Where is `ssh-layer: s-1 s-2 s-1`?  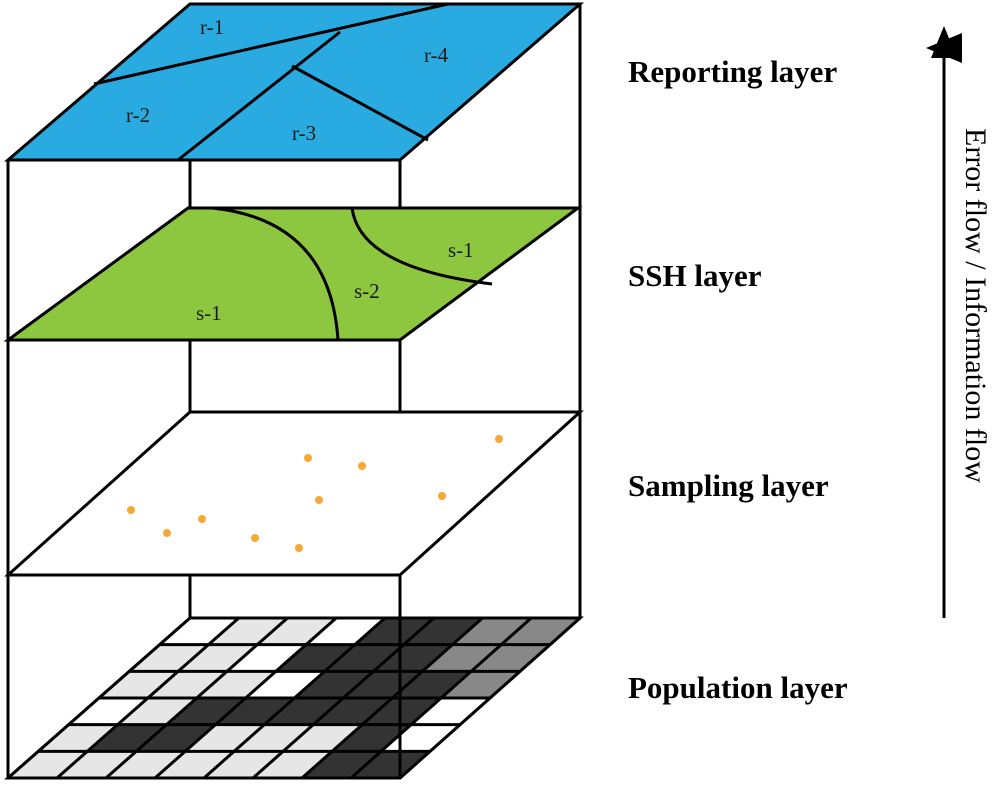 ssh-layer: s-1 s-2 s-1 is located at coordinates (293, 274).